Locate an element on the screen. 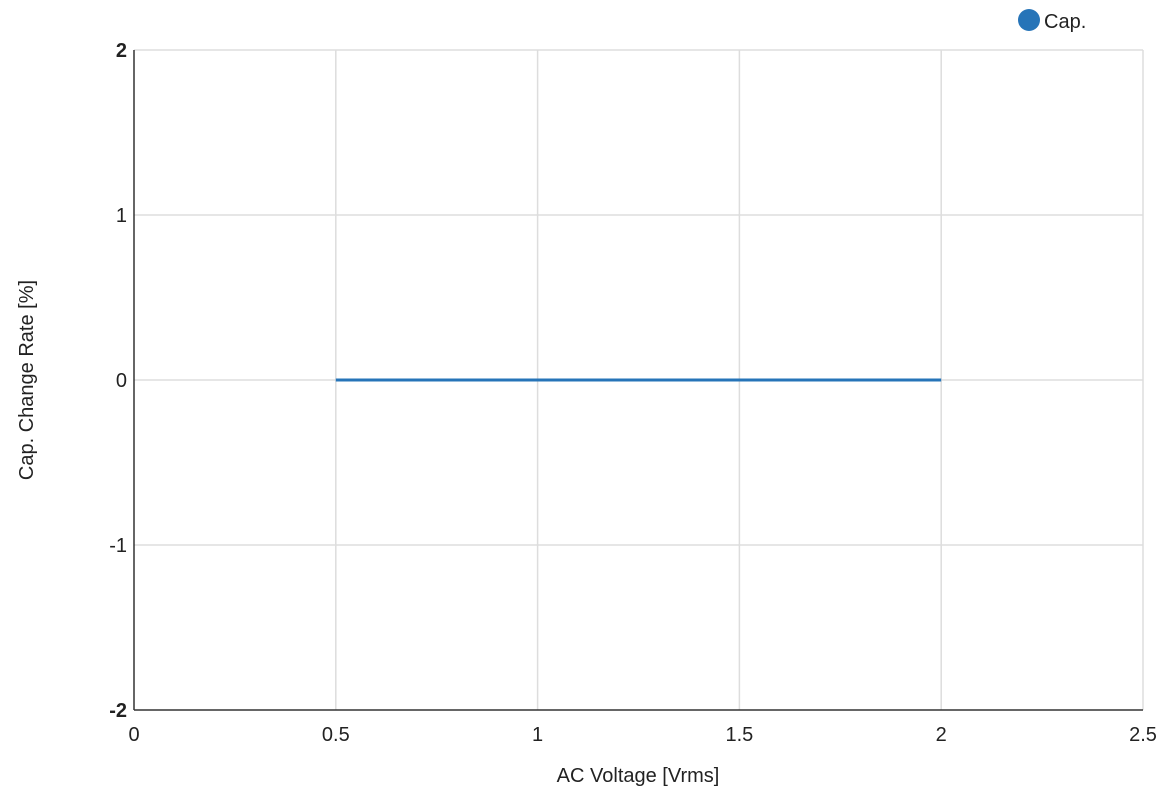 Image resolution: width=1165 pixels, height=796 pixels. y-tick-label: 1 is located at coordinates (121, 216).